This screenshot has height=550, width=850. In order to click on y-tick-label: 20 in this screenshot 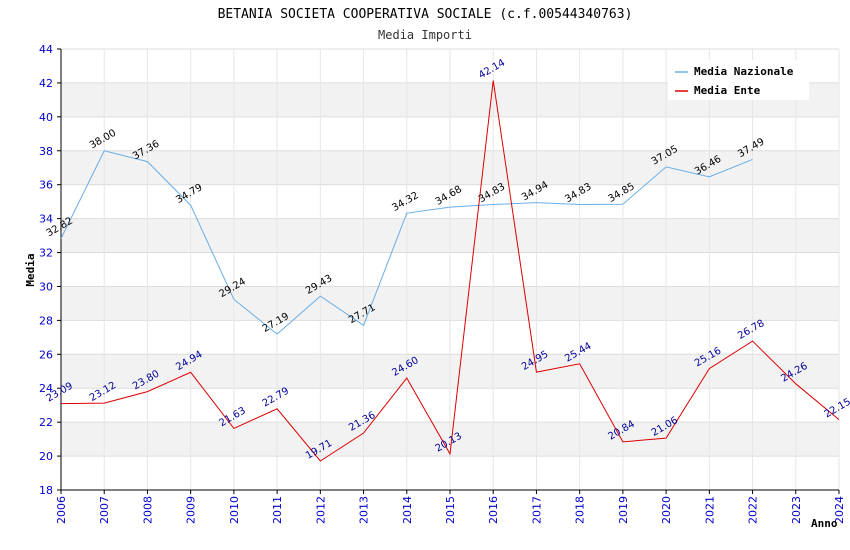, I will do `click(46, 456)`.